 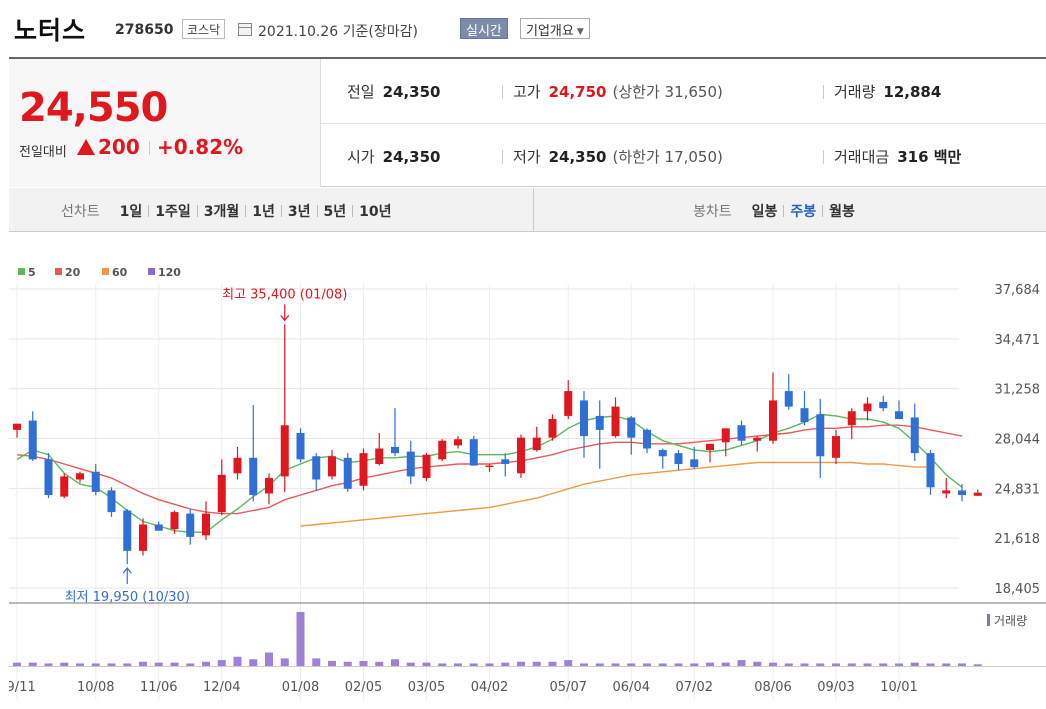 What do you see at coordinates (285, 318) in the screenshot?
I see `max-arrow-head` at bounding box center [285, 318].